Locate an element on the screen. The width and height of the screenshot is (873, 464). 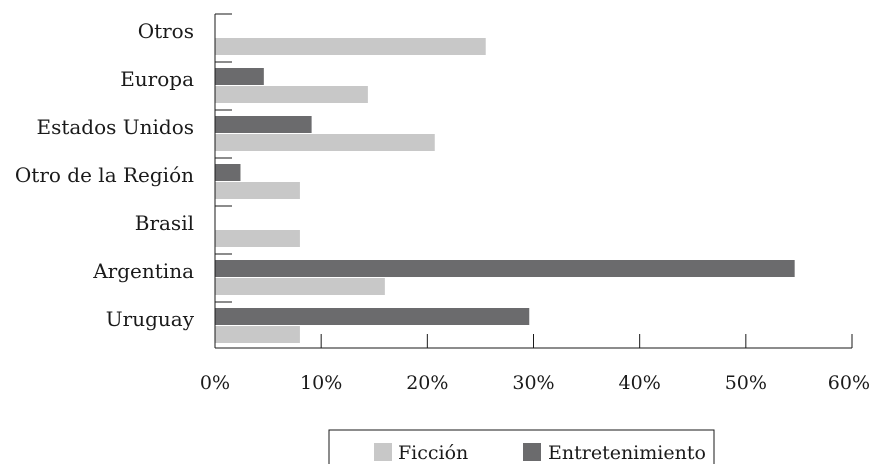
x-tick-label: 60% is located at coordinates (849, 383).